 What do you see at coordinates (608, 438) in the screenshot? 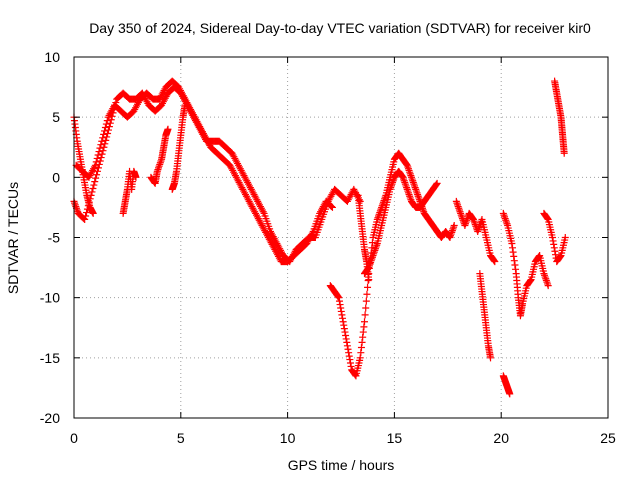
I see `x-tick-label: 25` at bounding box center [608, 438].